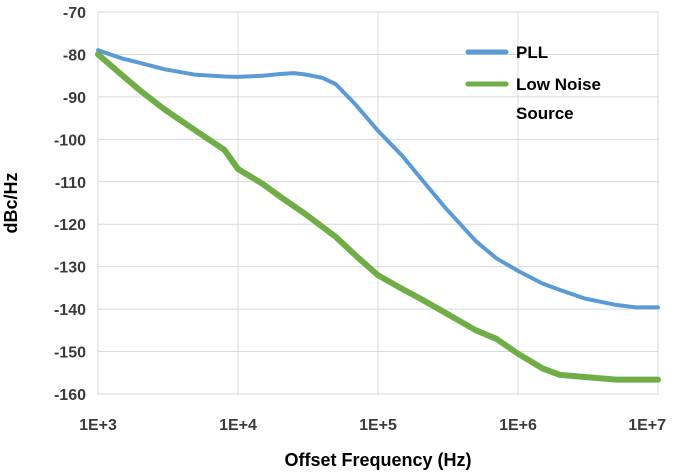 The width and height of the screenshot is (682, 472). I want to click on y-tick-label: -110, so click(70, 183).